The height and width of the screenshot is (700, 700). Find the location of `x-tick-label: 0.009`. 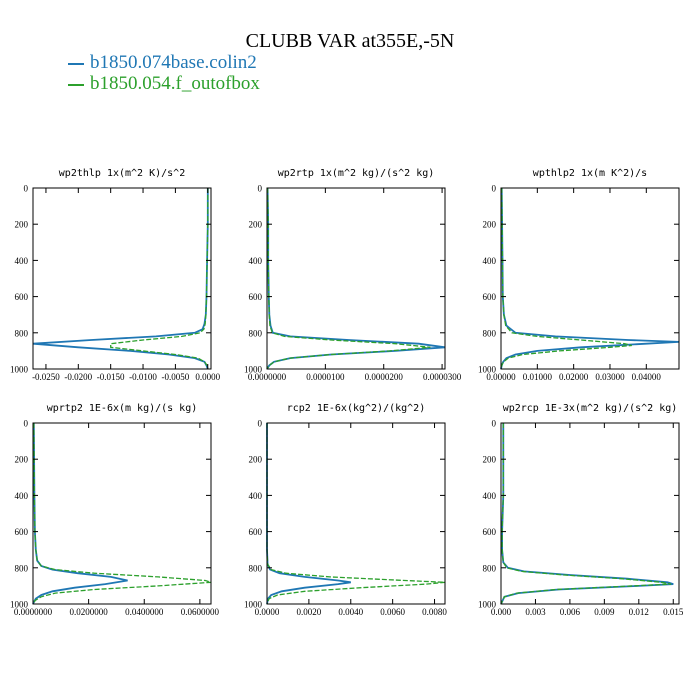

x-tick-label: 0.009 is located at coordinates (604, 612).